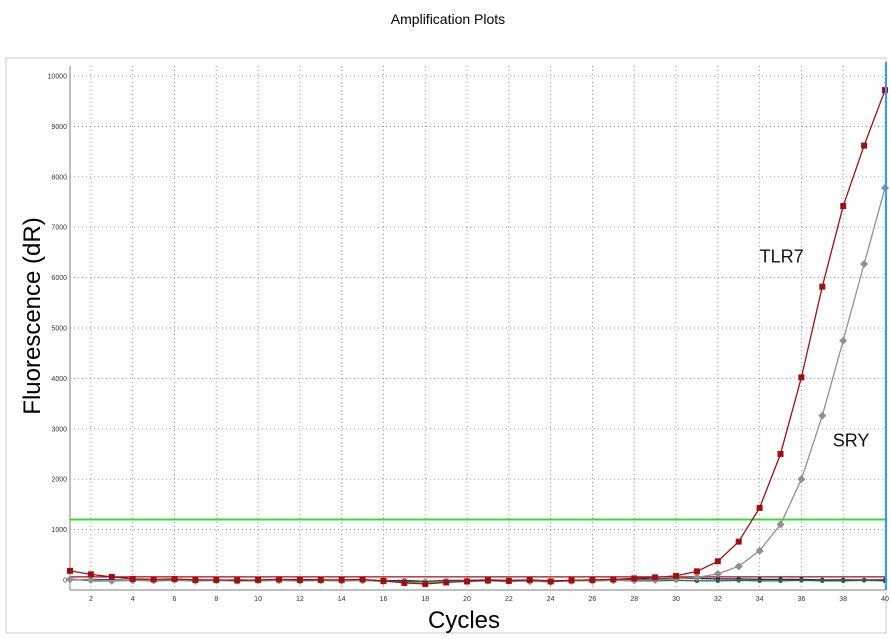 The width and height of the screenshot is (891, 640). What do you see at coordinates (59, 127) in the screenshot?
I see `y-tick-label: 9000` at bounding box center [59, 127].